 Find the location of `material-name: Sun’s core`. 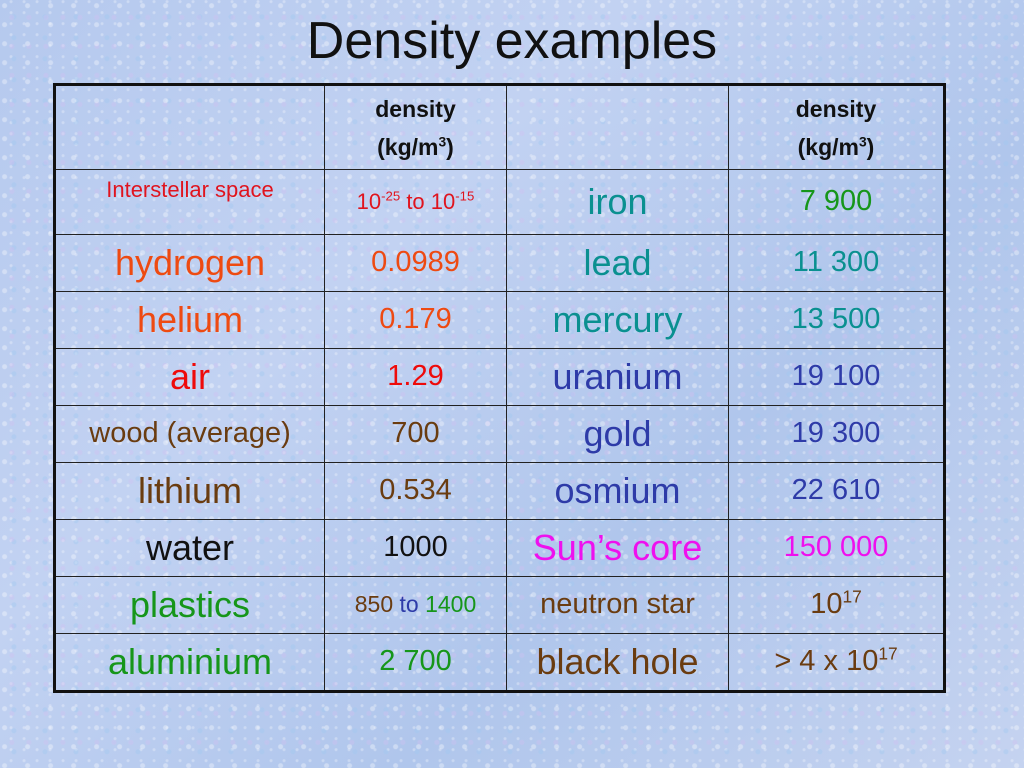

material-name: Sun’s core is located at coordinates (617, 548).